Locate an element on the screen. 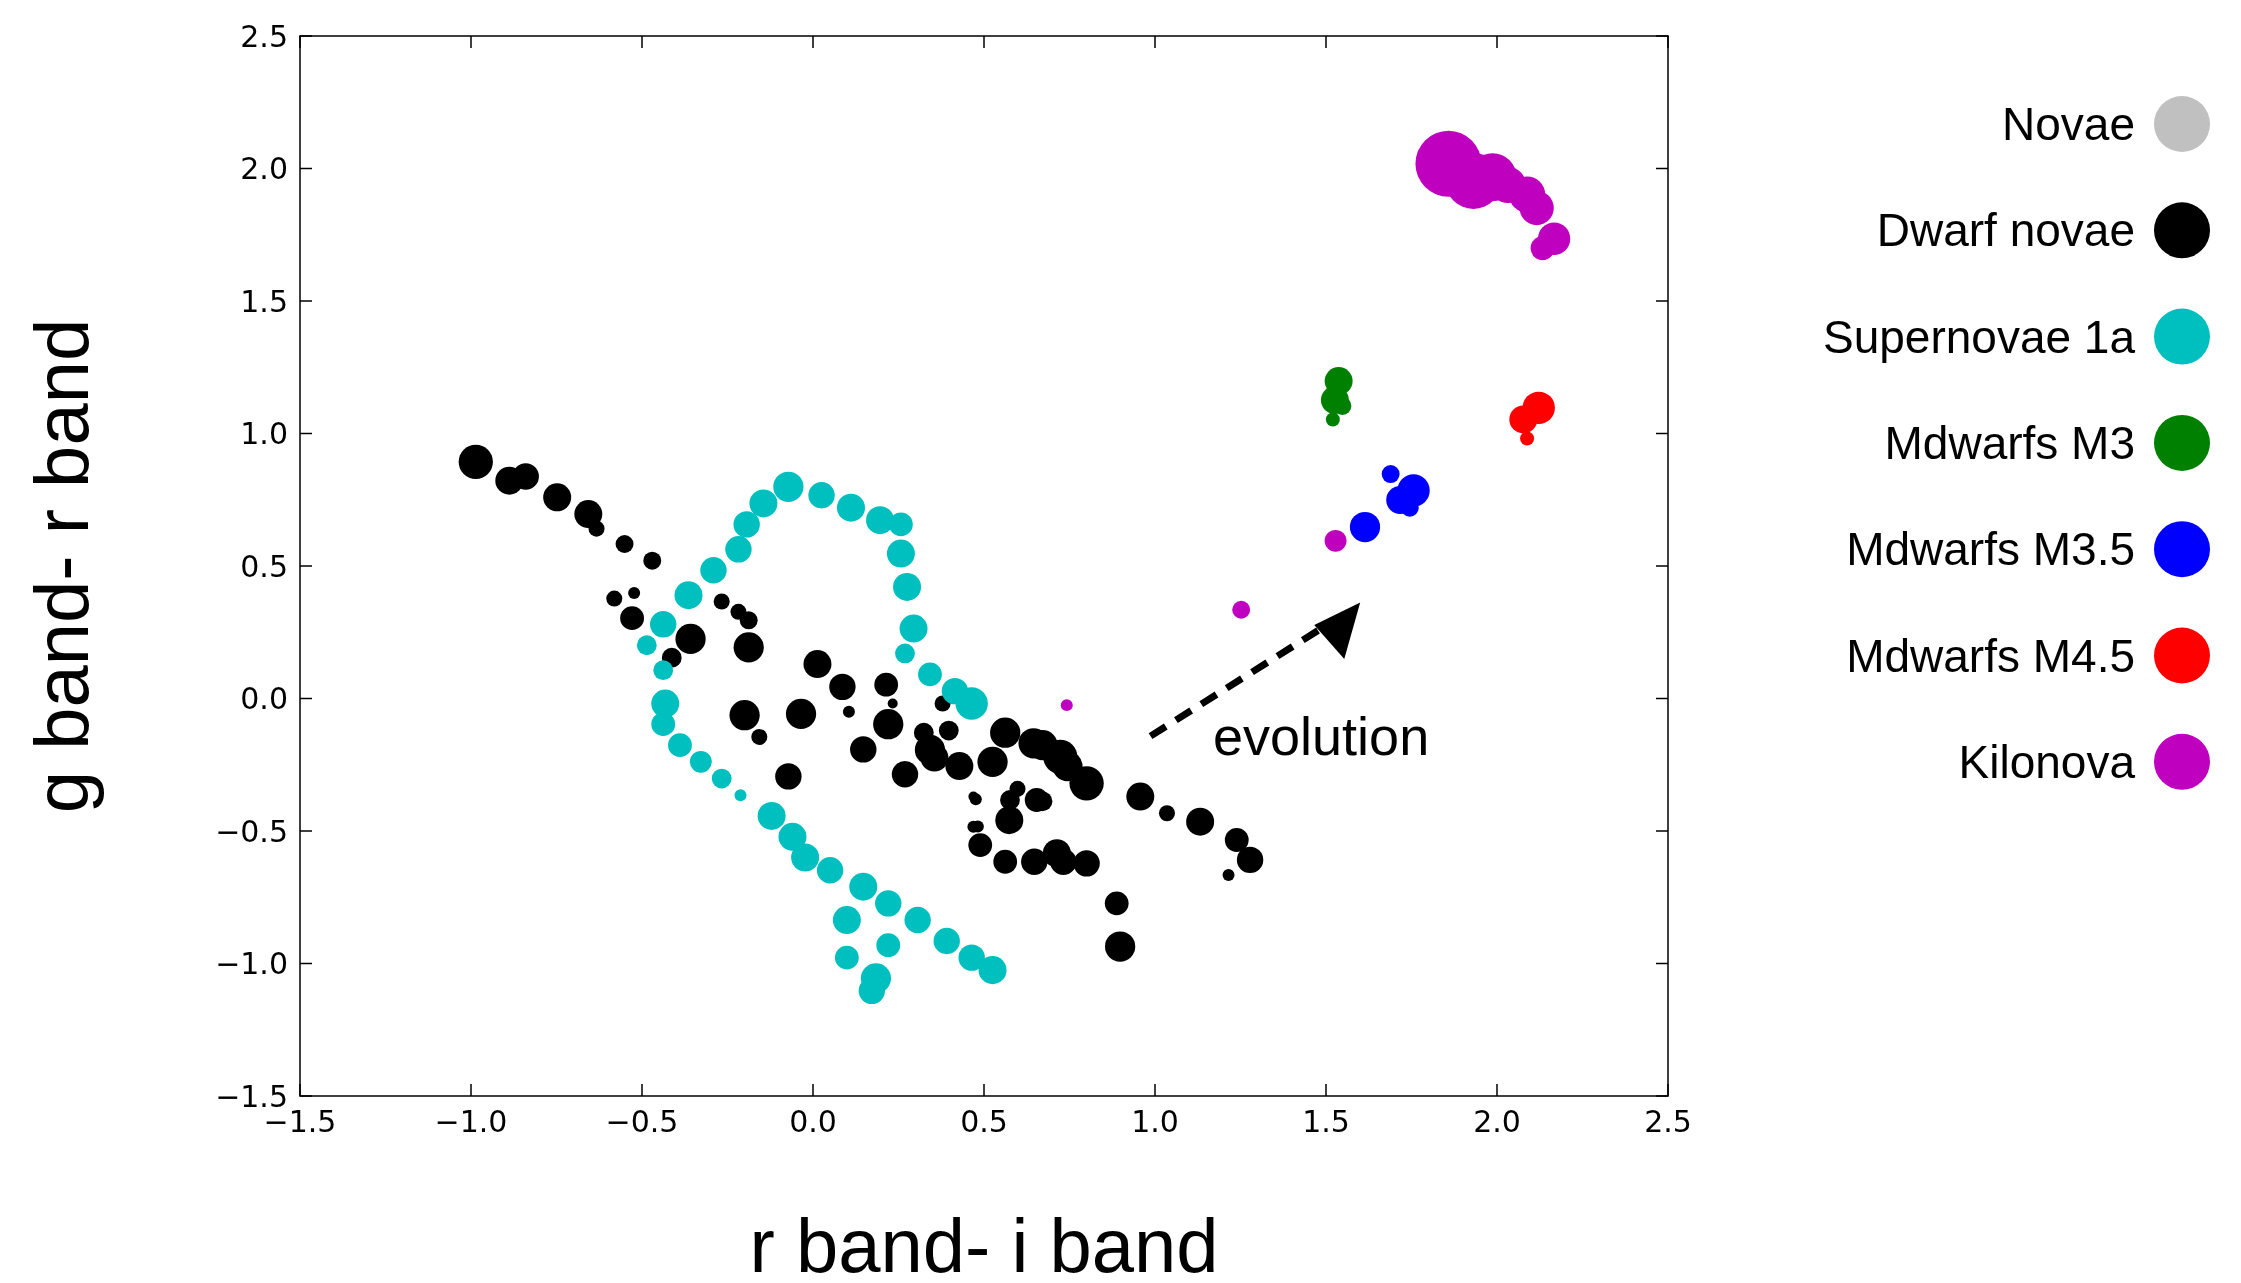 The height and width of the screenshot is (1283, 2241). x-tick-label: 2.0 is located at coordinates (1497, 1121).